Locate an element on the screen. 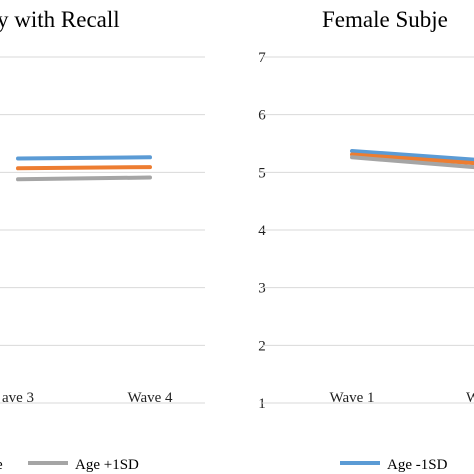 The width and height of the screenshot is (474, 474). right-y-tick-label: 3 is located at coordinates (262, 289).